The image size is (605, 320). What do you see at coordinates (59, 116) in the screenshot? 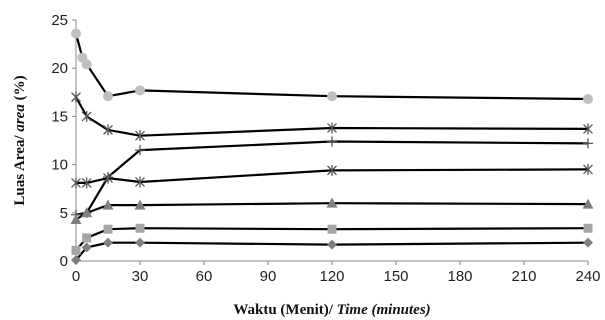
I see `y-tick-label: 15` at bounding box center [59, 116].